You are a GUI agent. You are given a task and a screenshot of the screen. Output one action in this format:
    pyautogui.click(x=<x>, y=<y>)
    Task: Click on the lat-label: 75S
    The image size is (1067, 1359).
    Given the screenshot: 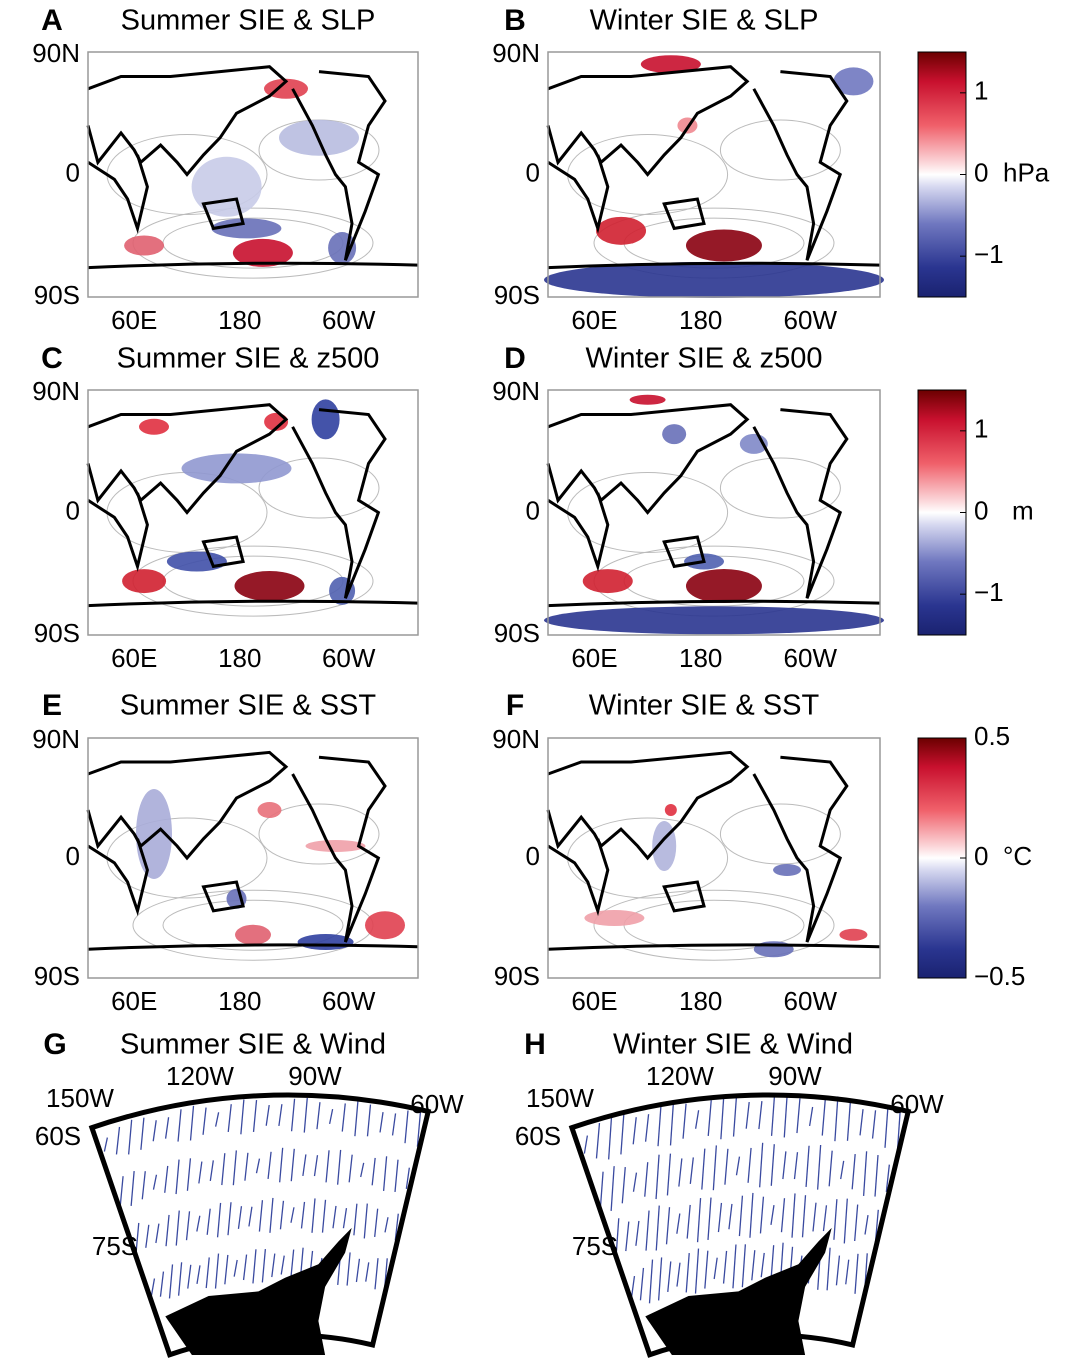 What is the action you would take?
    pyautogui.click(x=595, y=1246)
    